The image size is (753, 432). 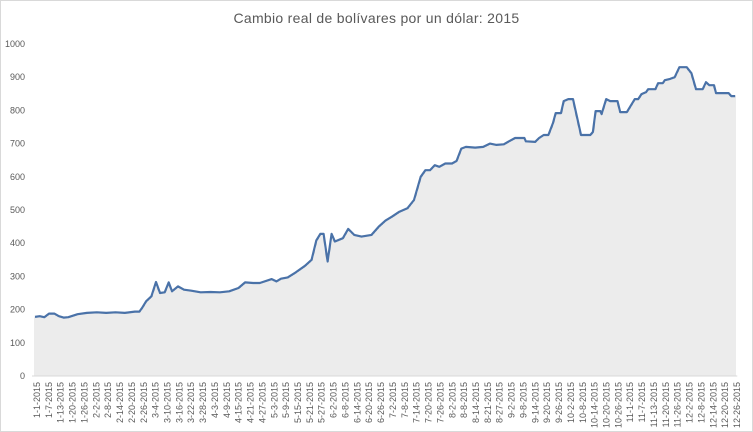 What do you see at coordinates (17, 343) in the screenshot?
I see `y-tick-label: 100` at bounding box center [17, 343].